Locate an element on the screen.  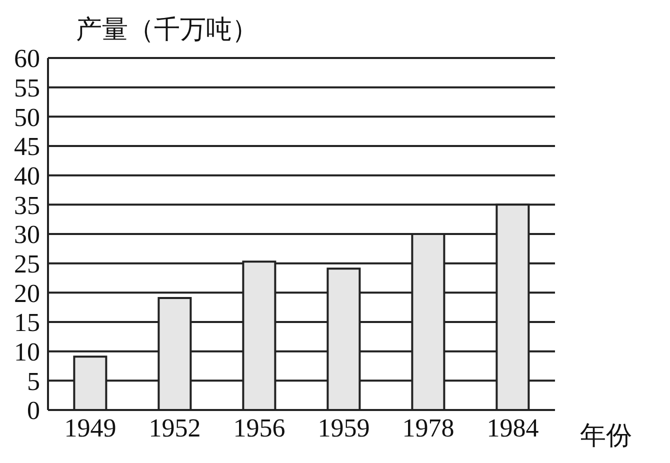
x-tick-label: 1952 is located at coordinates (174, 427).